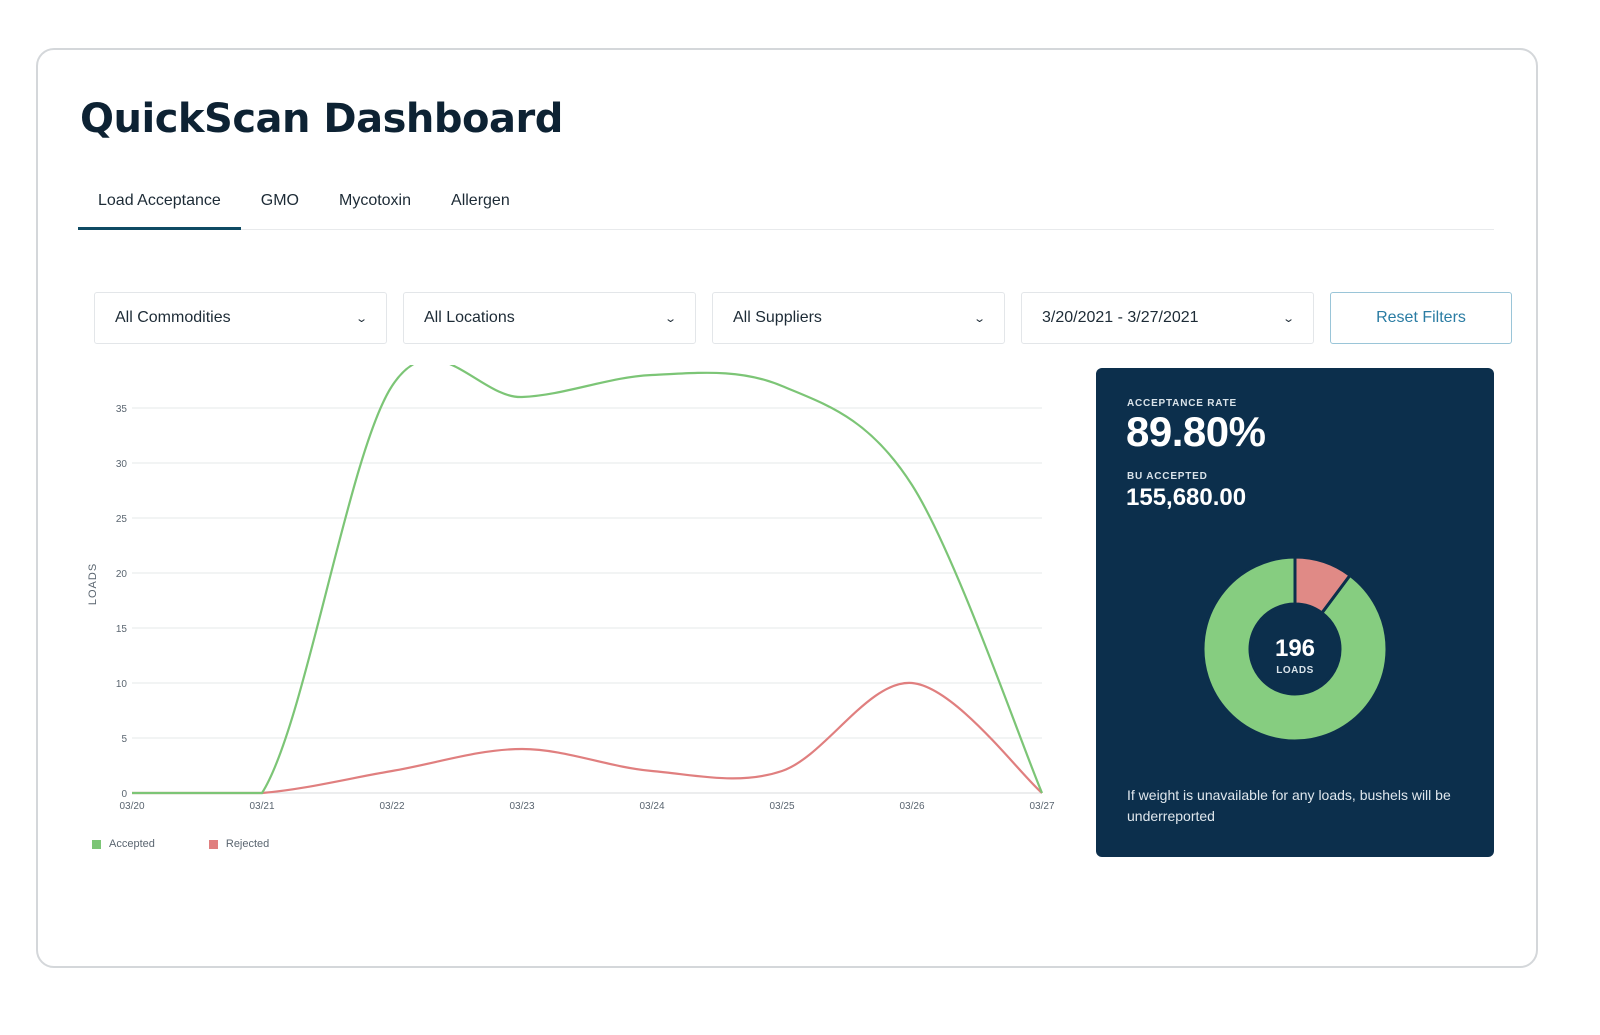 Image resolution: width=1600 pixels, height=1035 pixels. I want to click on location-select: All Locations ⌄, so click(549, 318).